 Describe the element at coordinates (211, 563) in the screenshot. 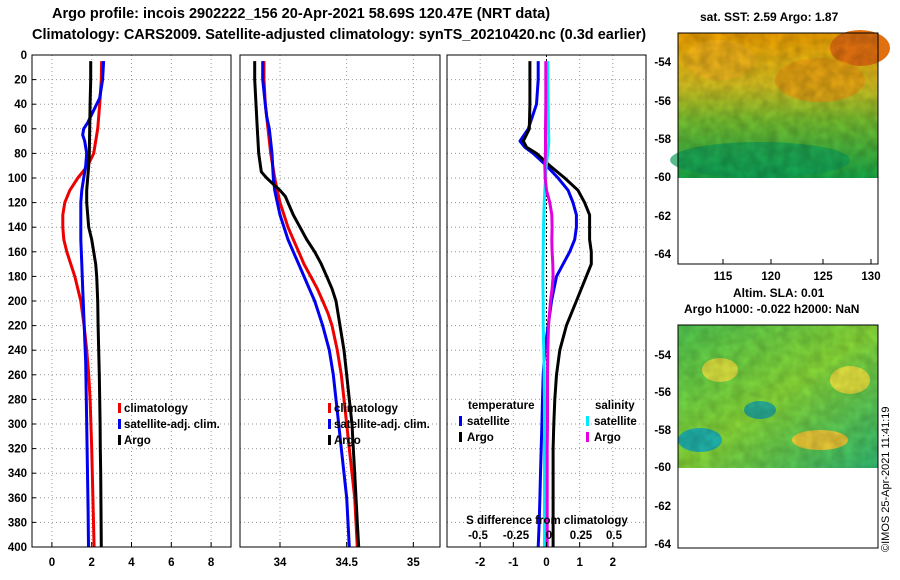

I see `x-tick-label: 8` at that location.